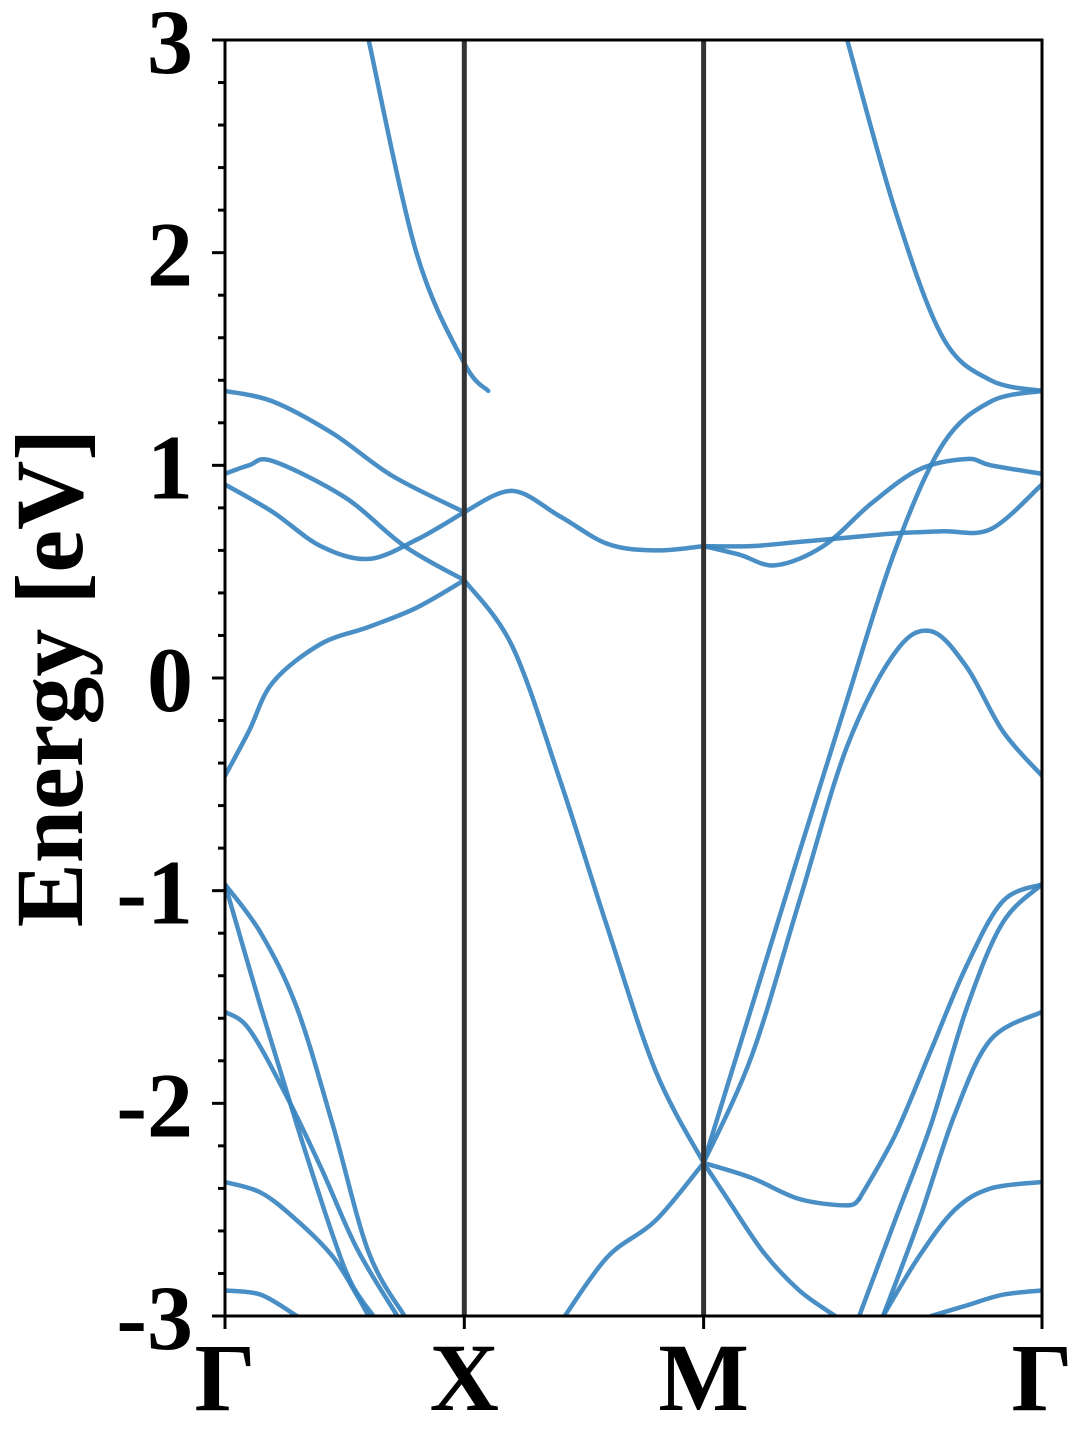  I want to click on x-tick-label: X, so click(464, 1377).